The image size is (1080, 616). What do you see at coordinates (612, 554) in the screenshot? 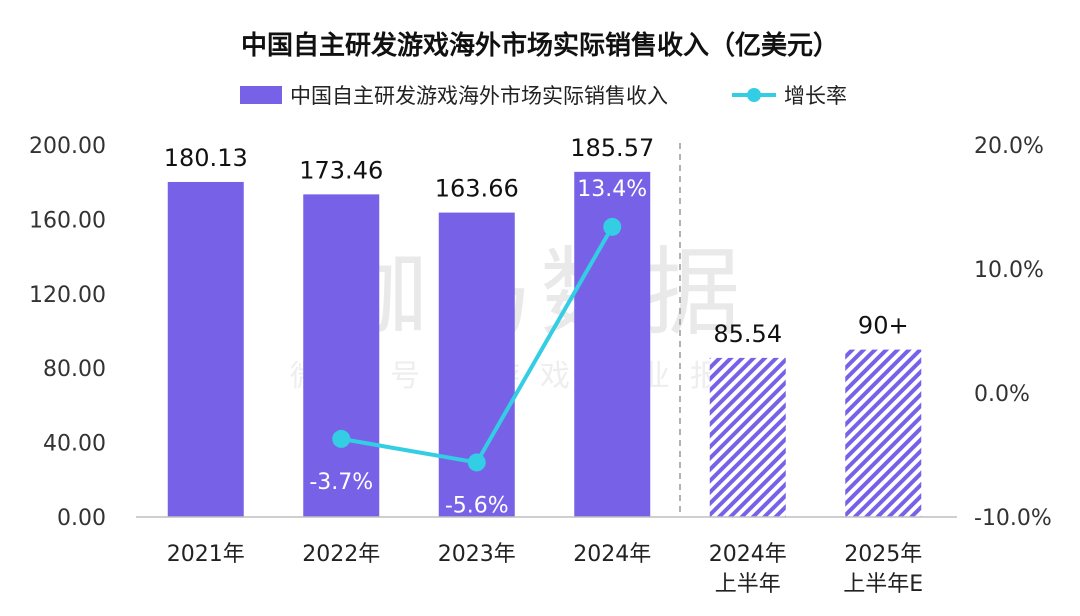
I see `category-label: 2024年` at bounding box center [612, 554].